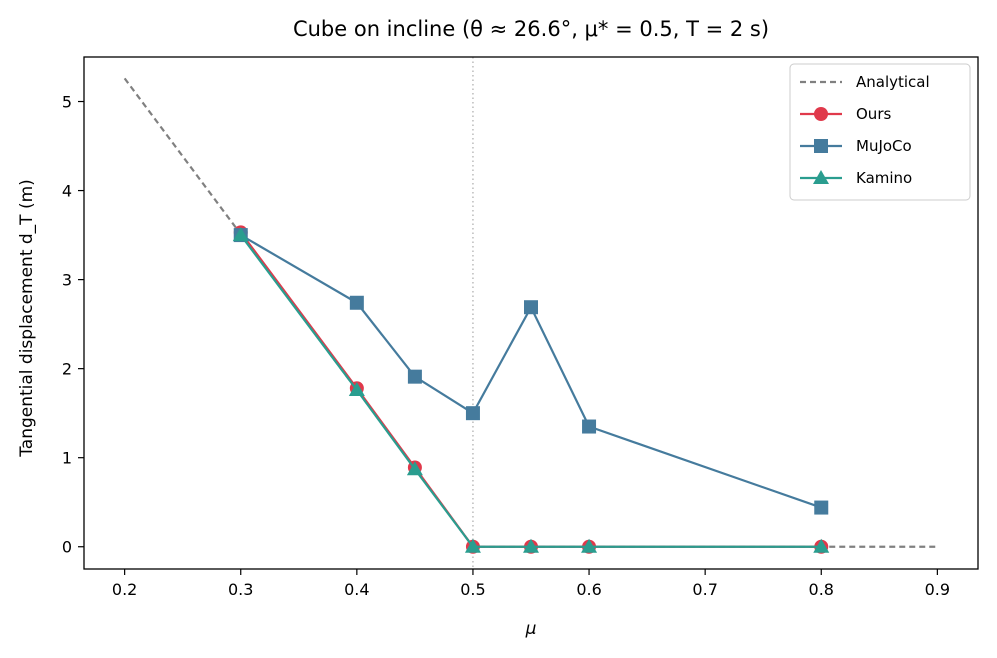  Describe the element at coordinates (531, 629) in the screenshot. I see `x-axis-label: μ` at that location.